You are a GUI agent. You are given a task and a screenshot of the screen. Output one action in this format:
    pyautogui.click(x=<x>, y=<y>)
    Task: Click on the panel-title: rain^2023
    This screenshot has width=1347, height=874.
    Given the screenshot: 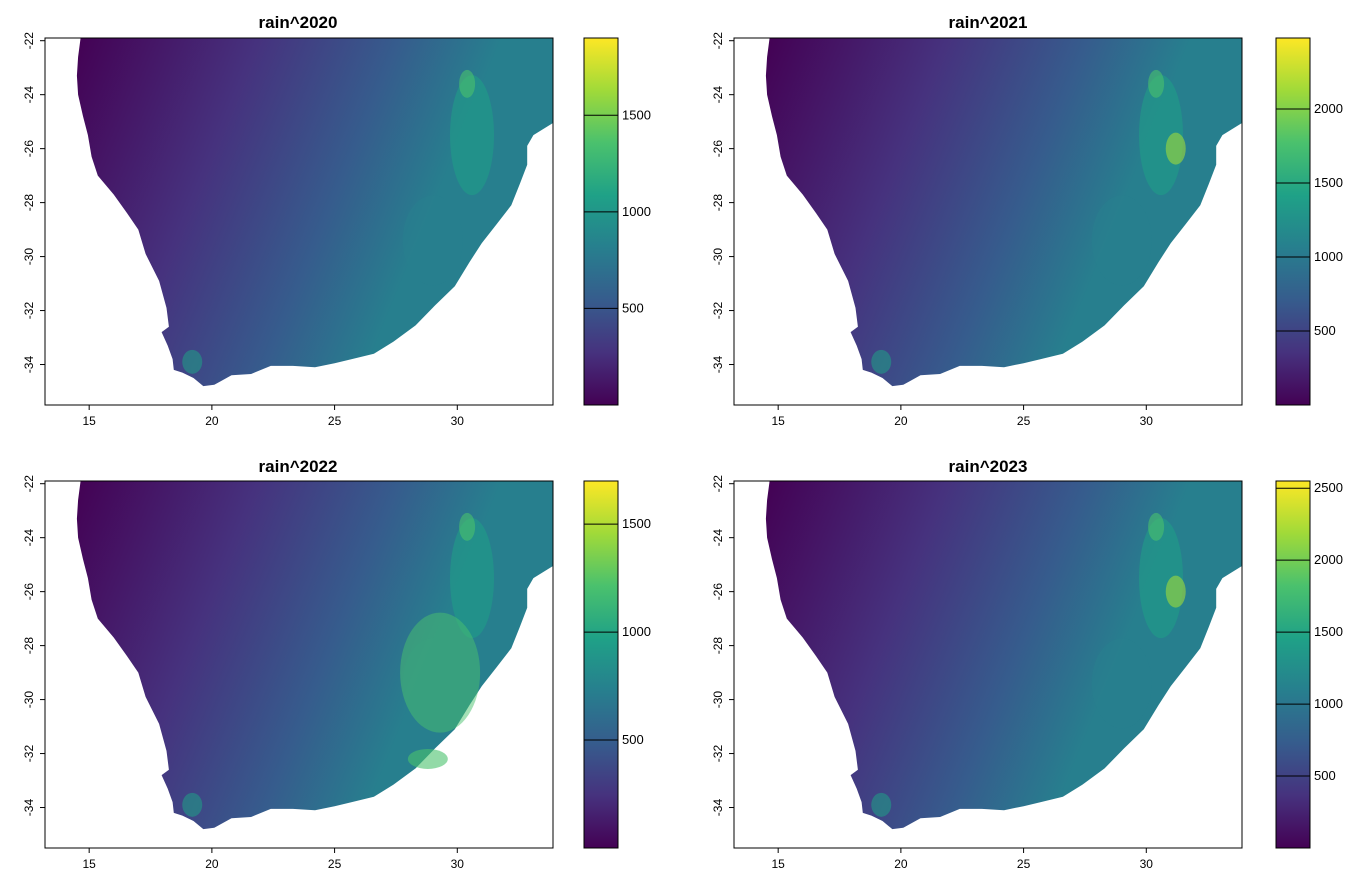 What is the action you would take?
    pyautogui.click(x=988, y=466)
    